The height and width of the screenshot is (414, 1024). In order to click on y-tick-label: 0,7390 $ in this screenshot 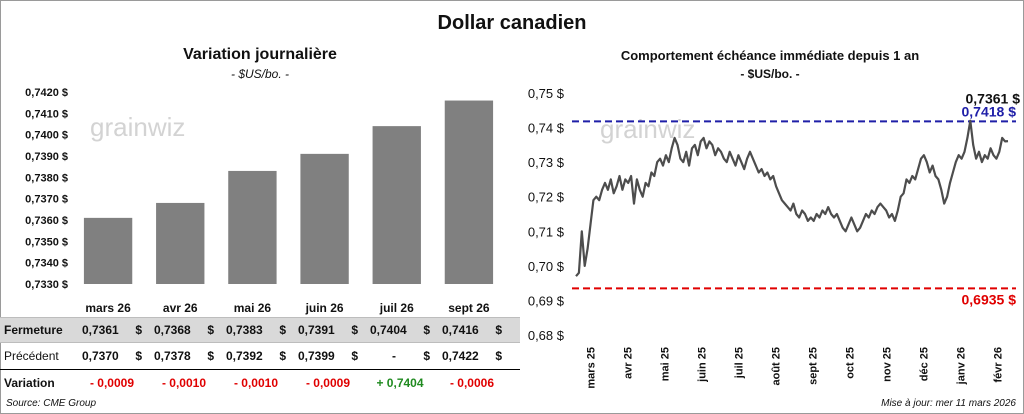, I will do `click(46, 157)`.